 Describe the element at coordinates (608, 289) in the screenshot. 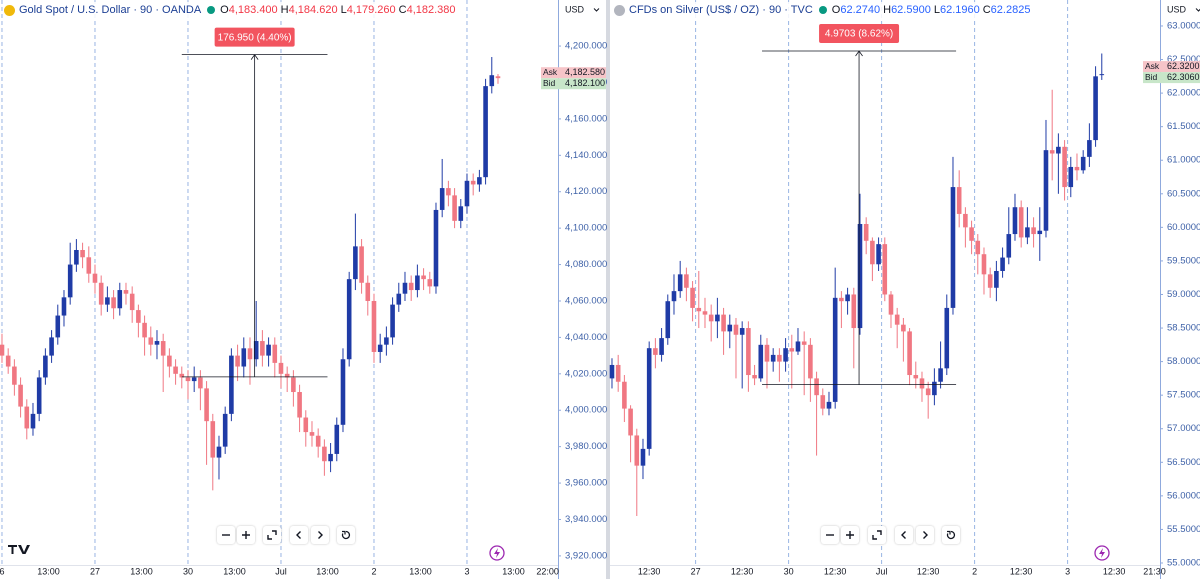

I see `panel-divider` at that location.